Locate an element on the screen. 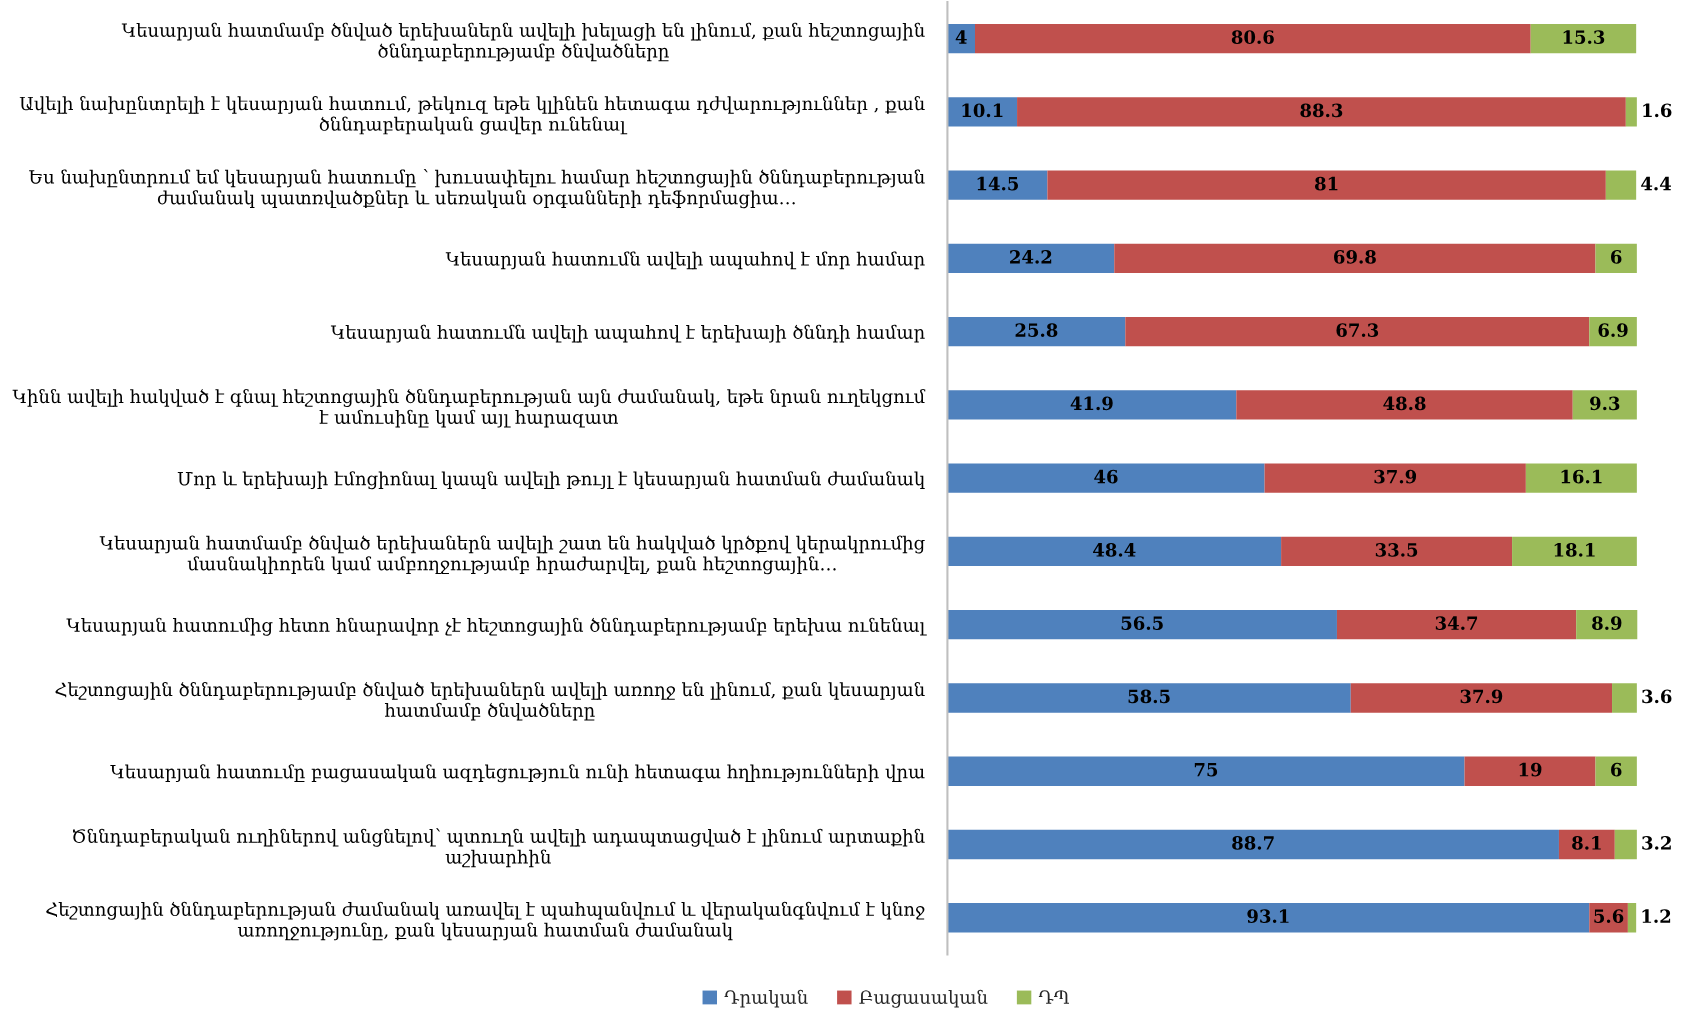  y-tick-label: Կեսարյան հատումն ավելի ապահով է մոր համար is located at coordinates (685, 260).